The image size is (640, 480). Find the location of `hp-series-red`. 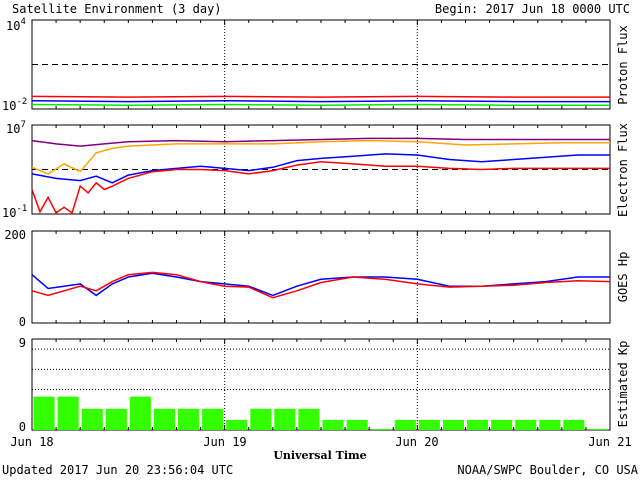

hp-series-red is located at coordinates (321, 285).